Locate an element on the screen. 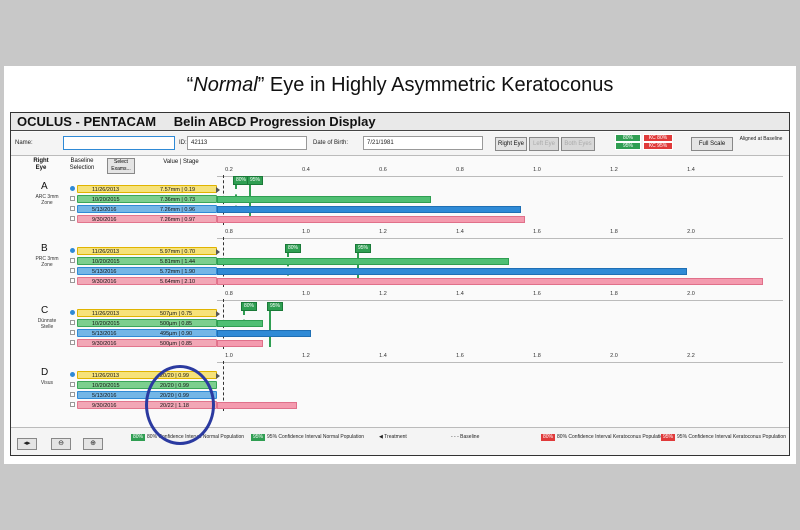 This screenshot has height=530, width=800. highlight-circle-annotation is located at coordinates (180, 405).